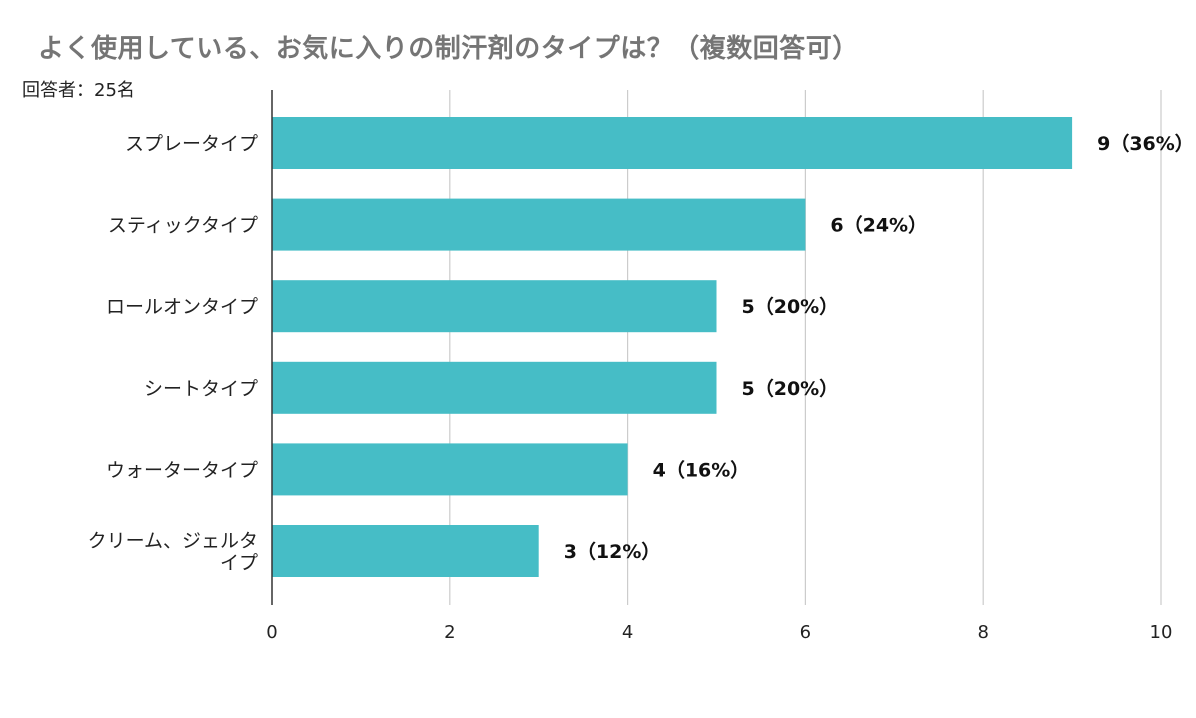 Image resolution: width=1196 pixels, height=718 pixels. I want to click on x-tick-label: 4, so click(627, 632).